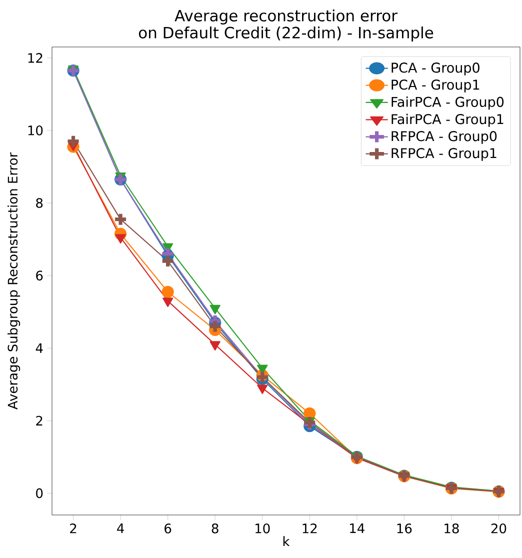  What do you see at coordinates (286, 25) in the screenshot?
I see `chart-title: Average reconstruction error on Default Credit (22-dim) - In-sample` at bounding box center [286, 25].